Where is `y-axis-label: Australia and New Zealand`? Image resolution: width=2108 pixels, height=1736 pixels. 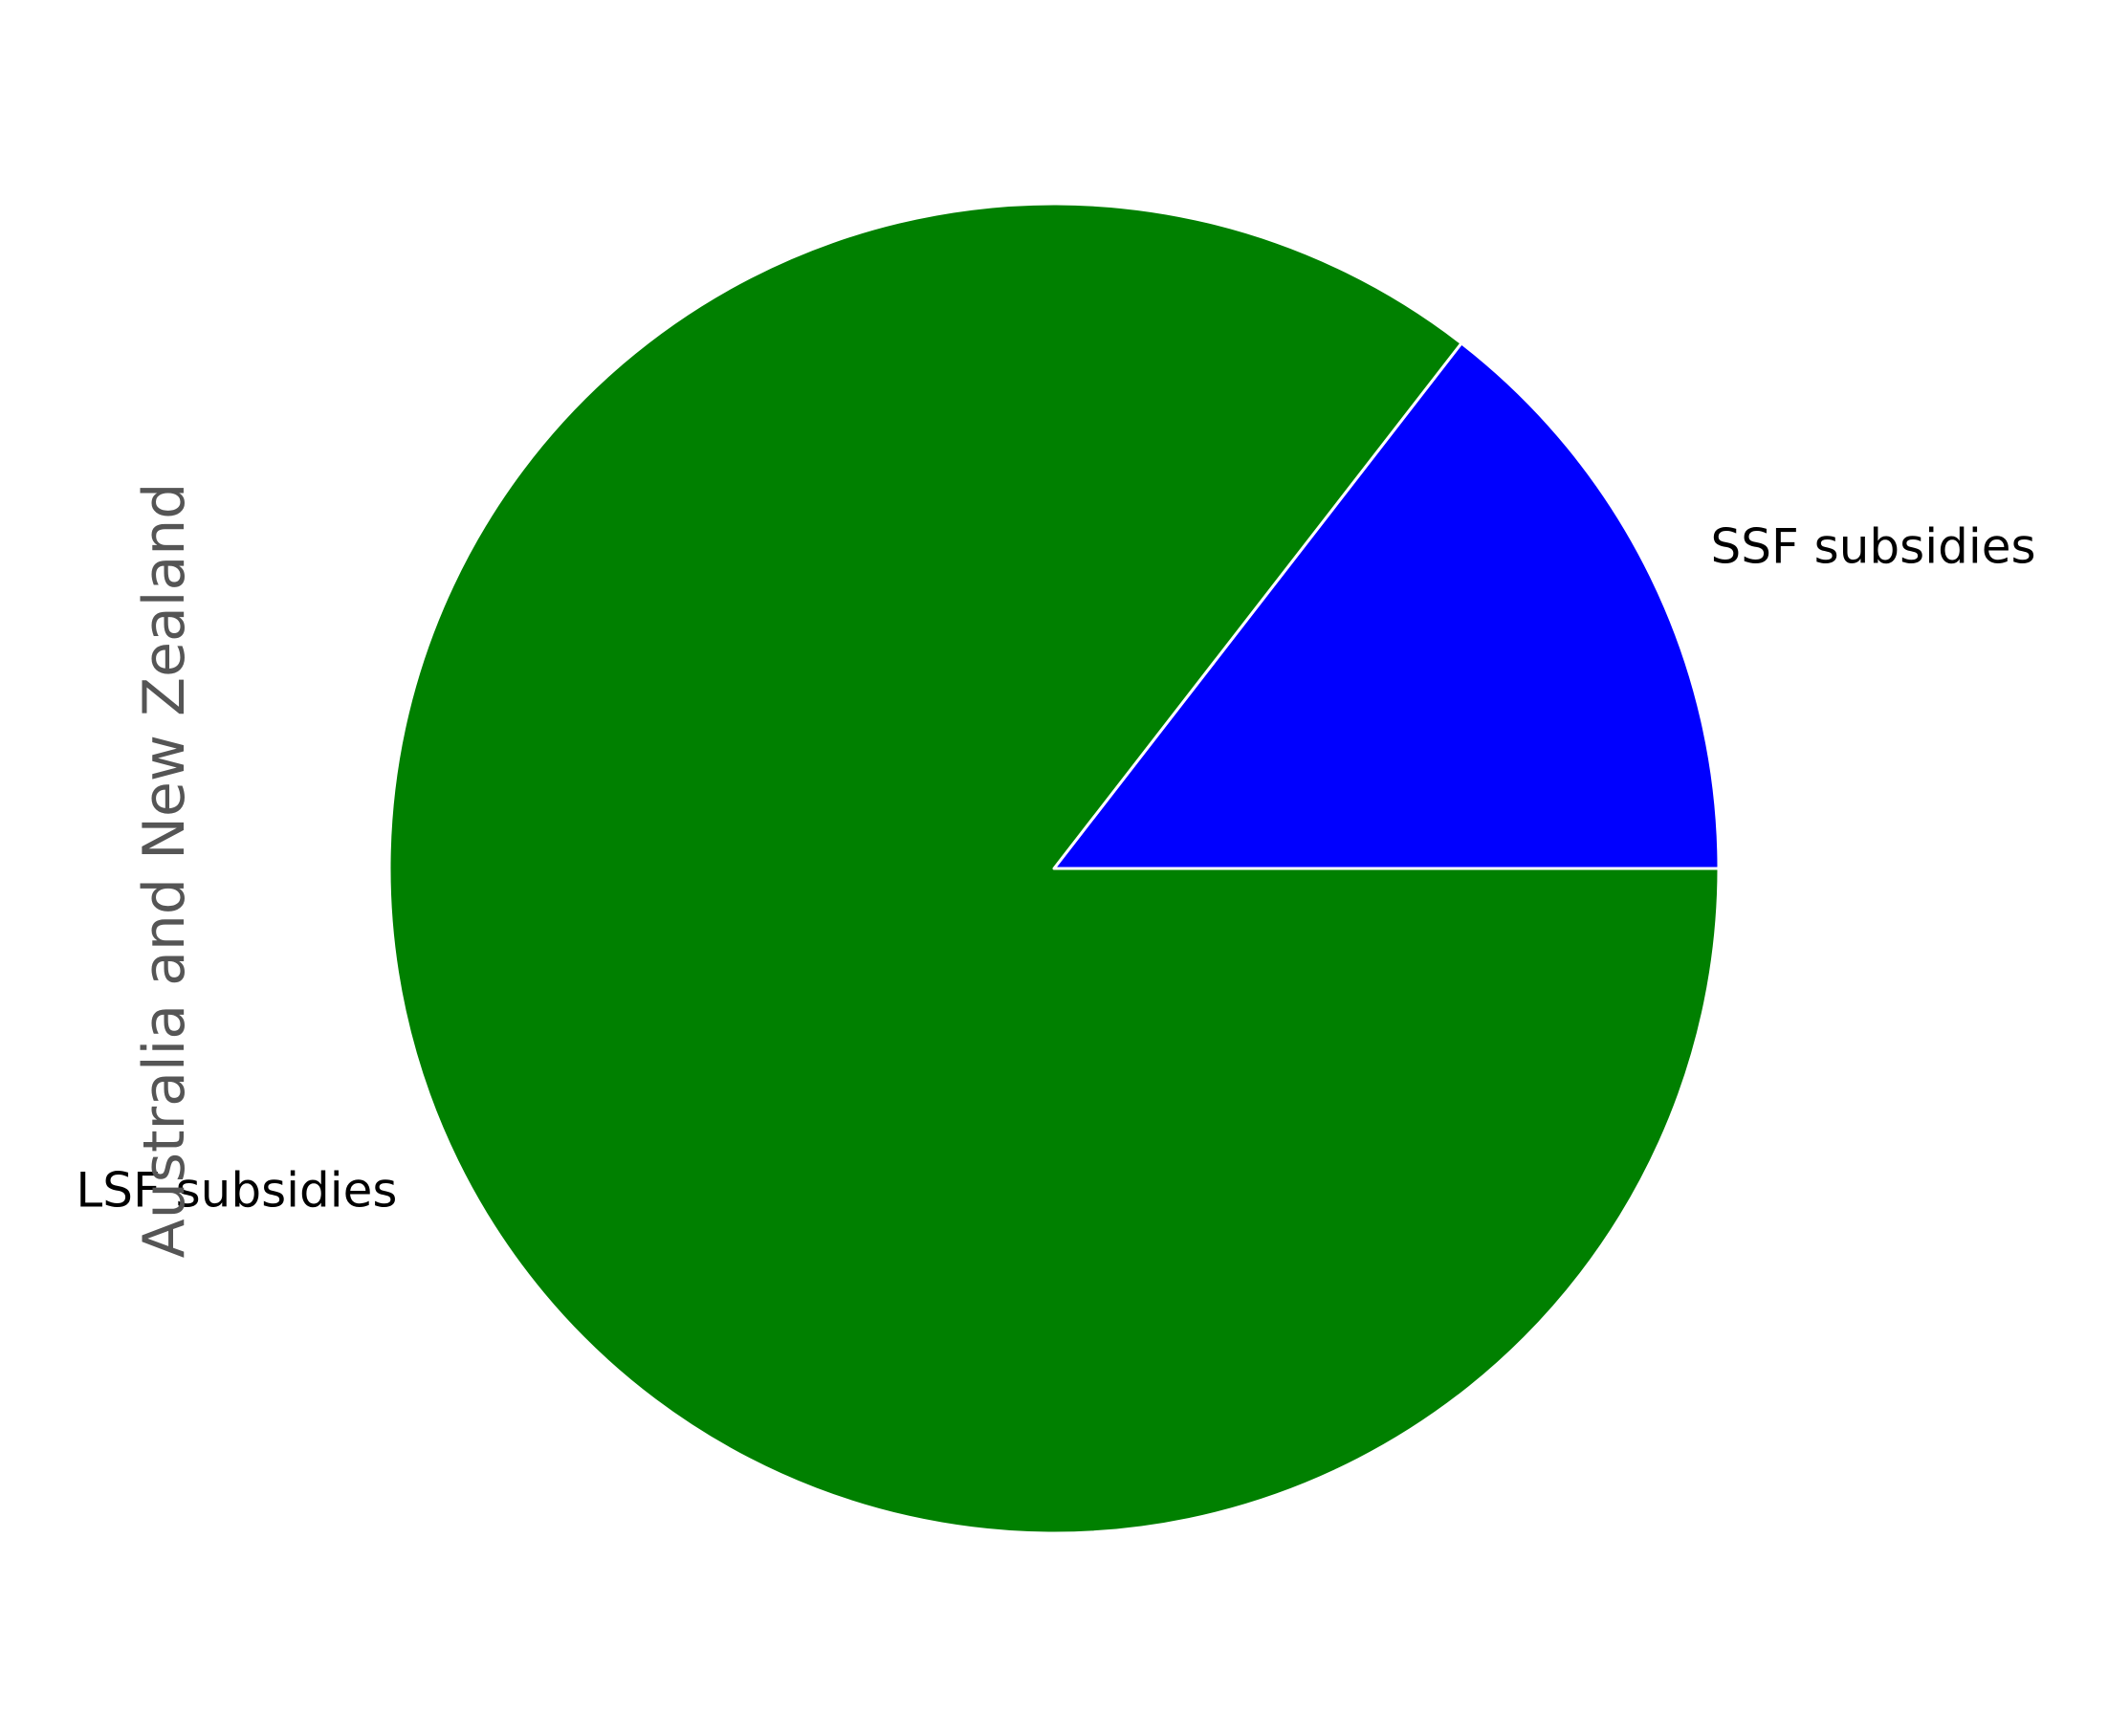 y-axis-label: Australia and New Zealand is located at coordinates (164, 871).